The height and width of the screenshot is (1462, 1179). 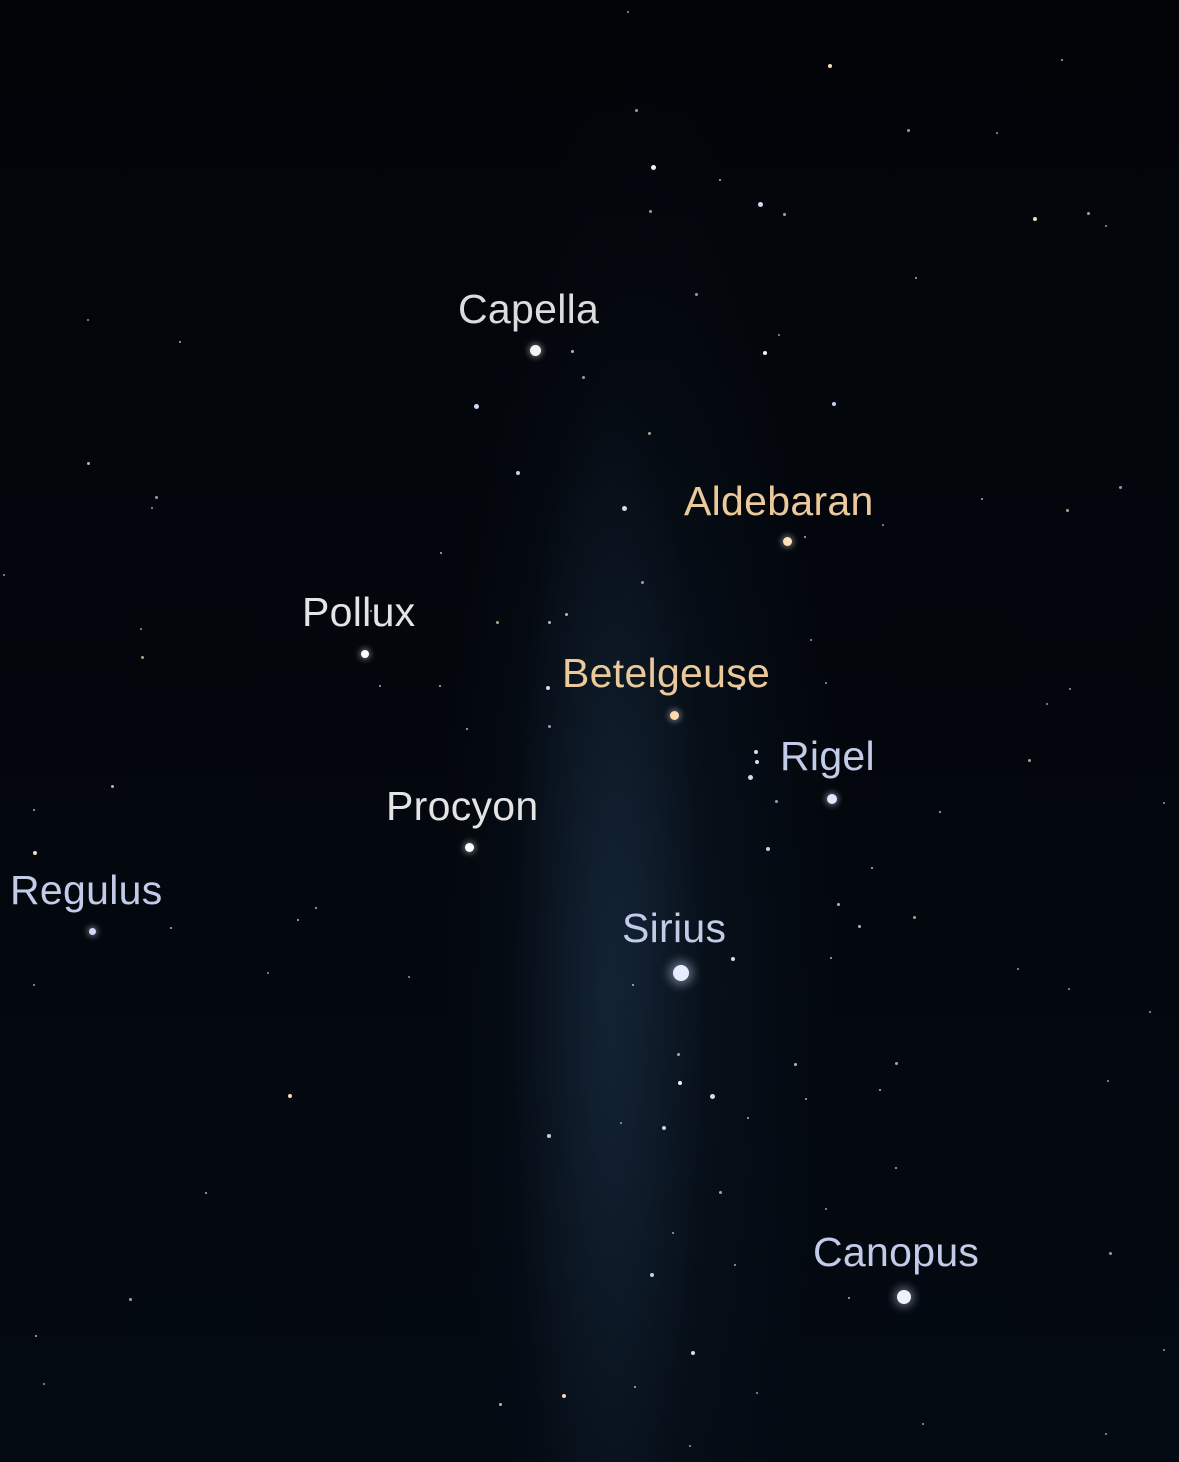 What do you see at coordinates (86, 890) in the screenshot?
I see `star-label-regulus: Regulus` at bounding box center [86, 890].